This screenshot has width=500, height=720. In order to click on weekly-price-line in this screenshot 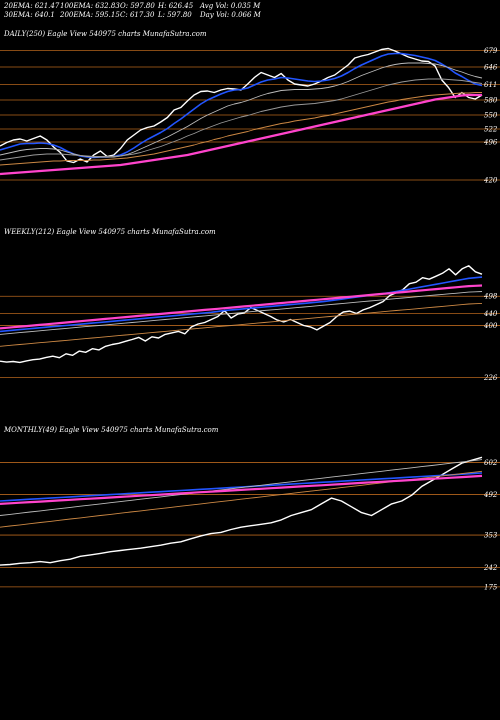, I will do `click(241, 314)`.